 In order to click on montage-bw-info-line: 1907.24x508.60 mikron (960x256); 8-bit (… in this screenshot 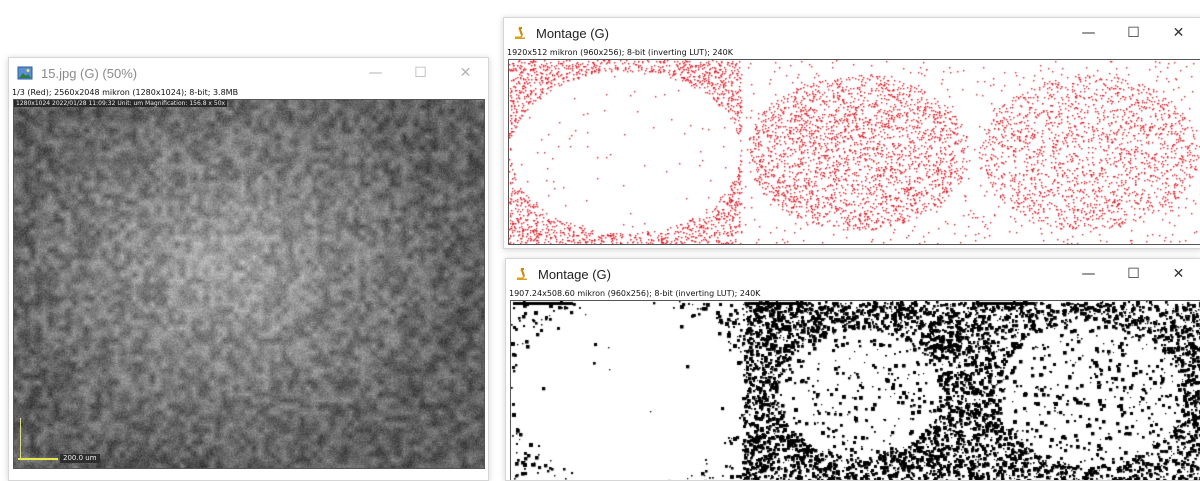, I will do `click(635, 293)`.